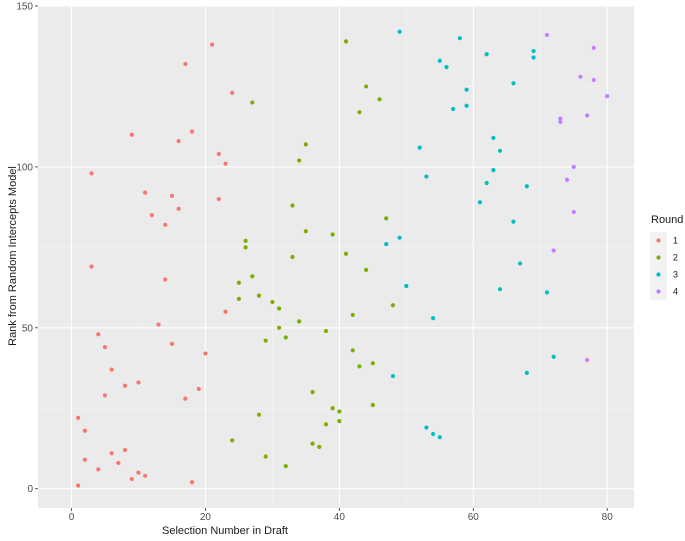 This screenshot has width=685, height=541. What do you see at coordinates (675, 241) in the screenshot?
I see `legend-label-1: 1` at bounding box center [675, 241].